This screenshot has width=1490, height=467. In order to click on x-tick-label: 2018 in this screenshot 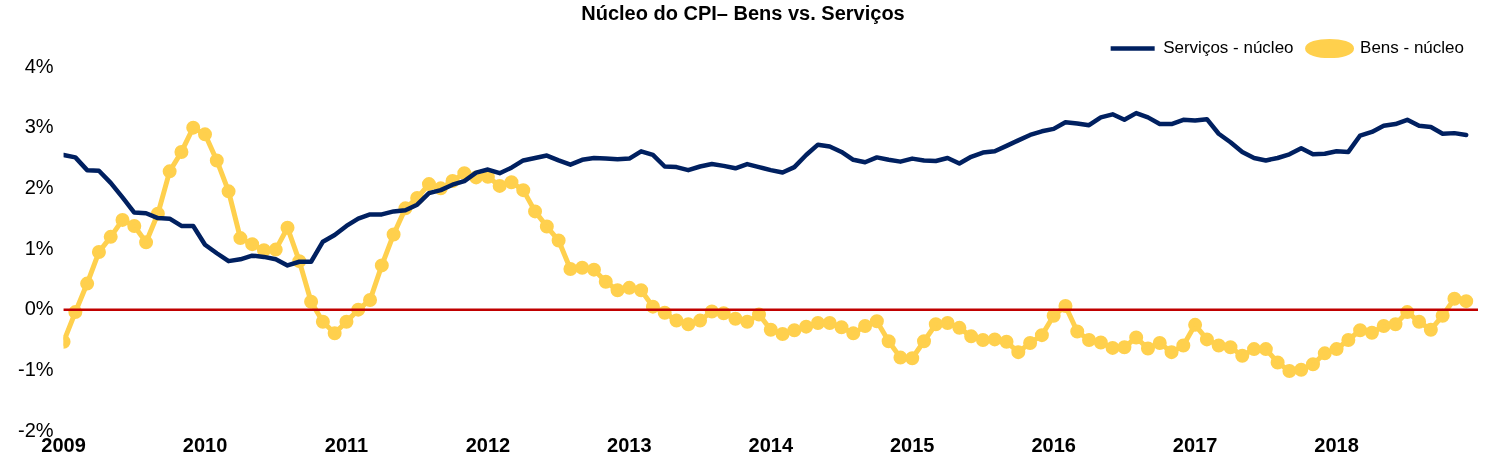, I will do `click(1336, 444)`.